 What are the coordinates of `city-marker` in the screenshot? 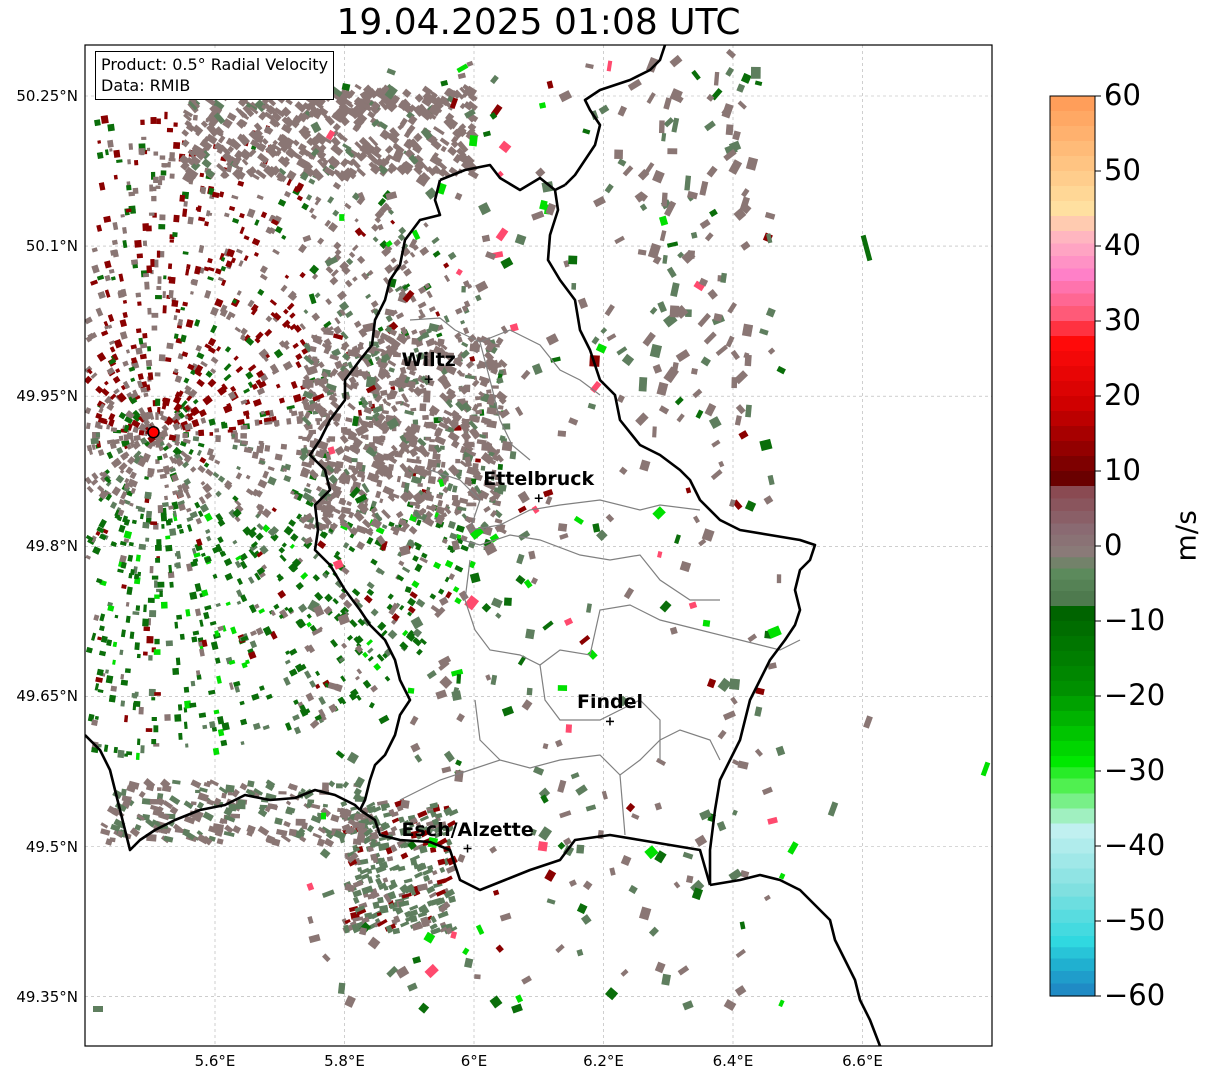 It's located at (609, 721).